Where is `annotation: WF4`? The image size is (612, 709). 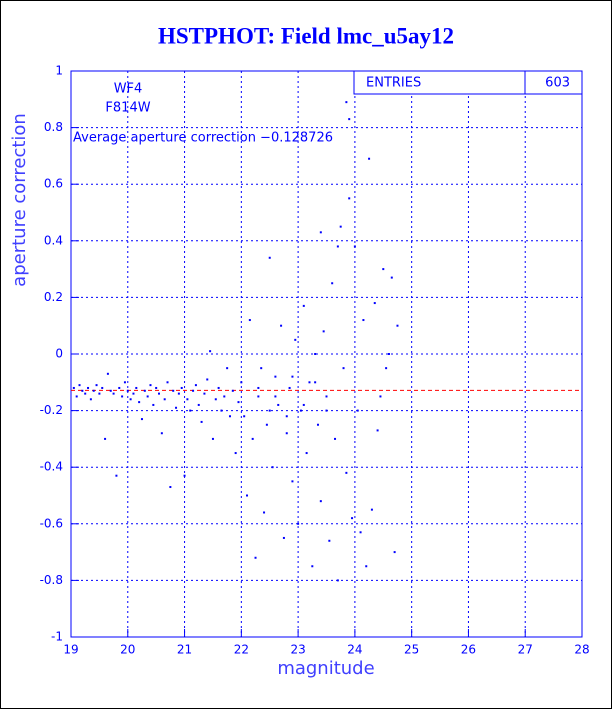 annotation: WF4 is located at coordinates (128, 89).